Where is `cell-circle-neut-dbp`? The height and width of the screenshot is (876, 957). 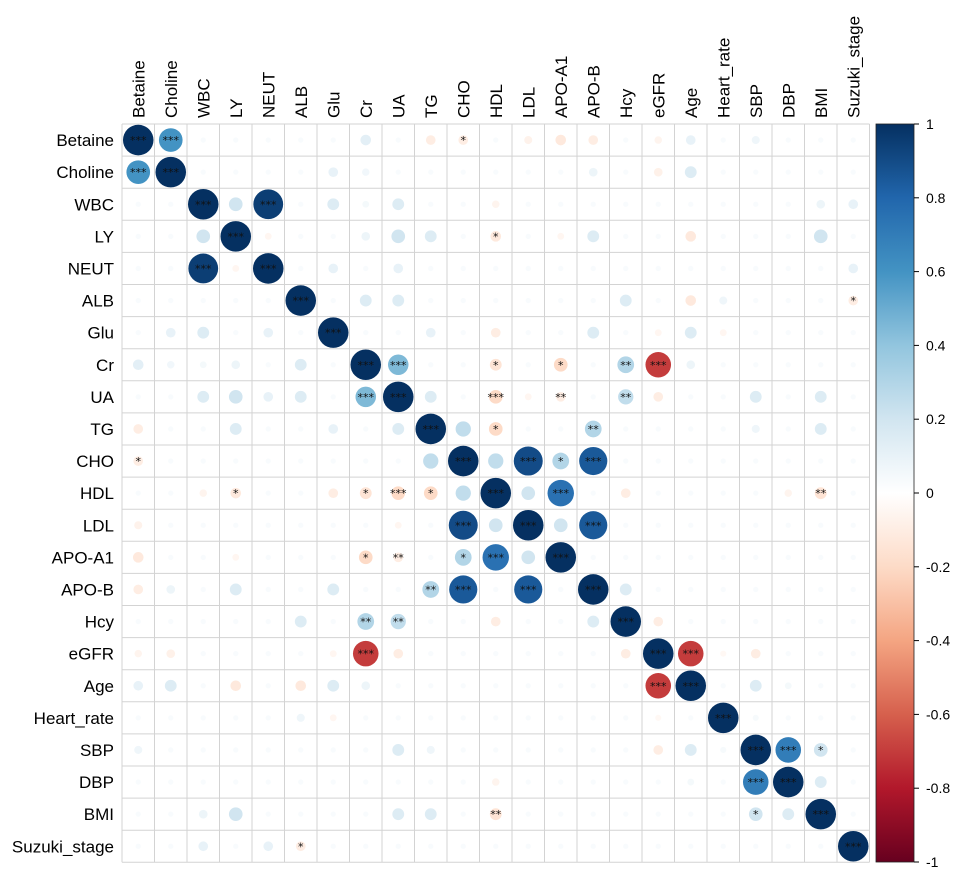 cell-circle-neut-dbp is located at coordinates (788, 268).